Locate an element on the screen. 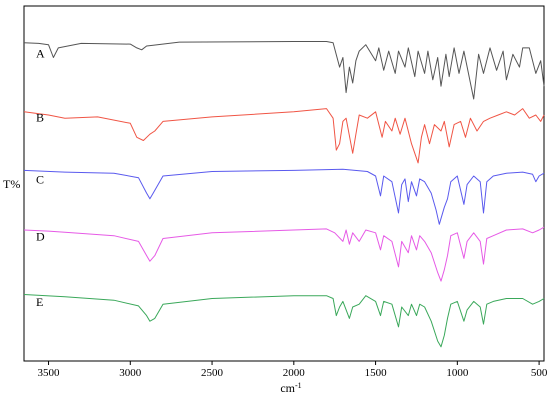  x-tick-label: 3500 is located at coordinates (49, 373).